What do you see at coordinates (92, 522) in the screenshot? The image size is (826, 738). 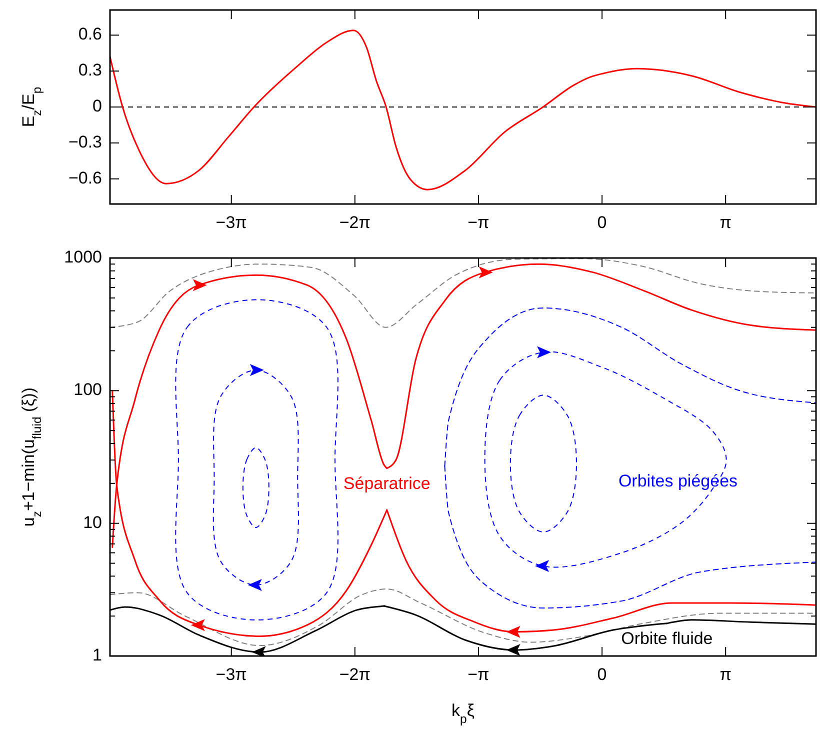 I see `y-tick-label: 10` at bounding box center [92, 522].